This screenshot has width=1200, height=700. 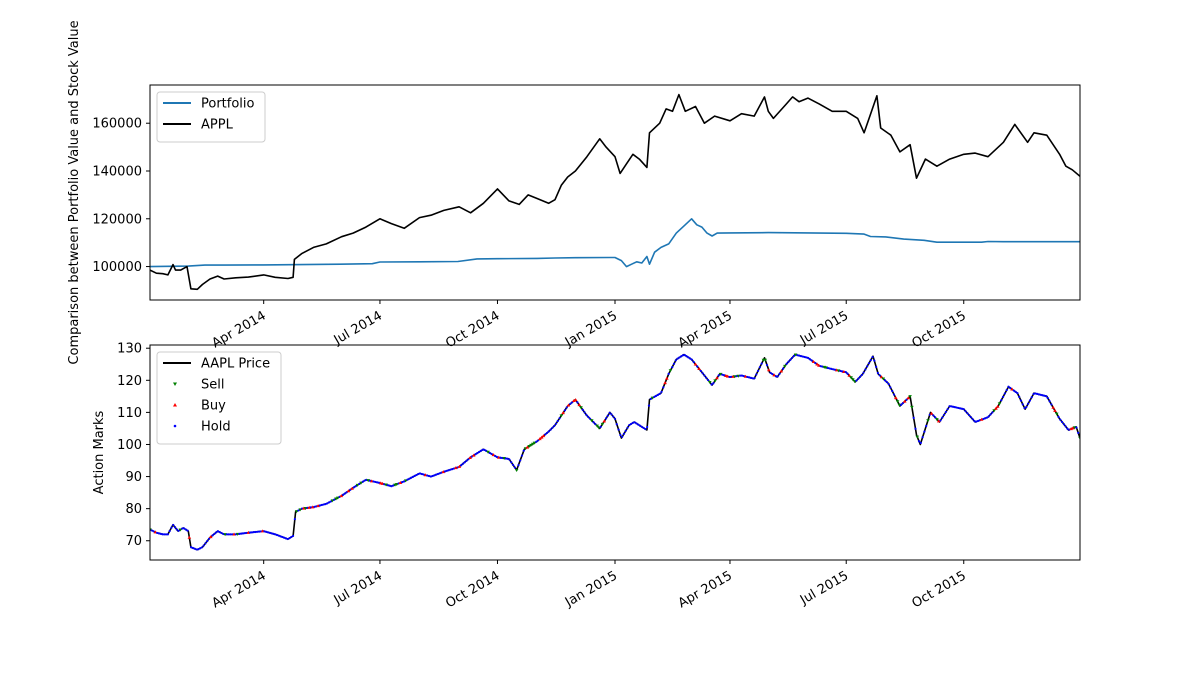 I want to click on y-tick-label: 80, so click(x=133, y=509).